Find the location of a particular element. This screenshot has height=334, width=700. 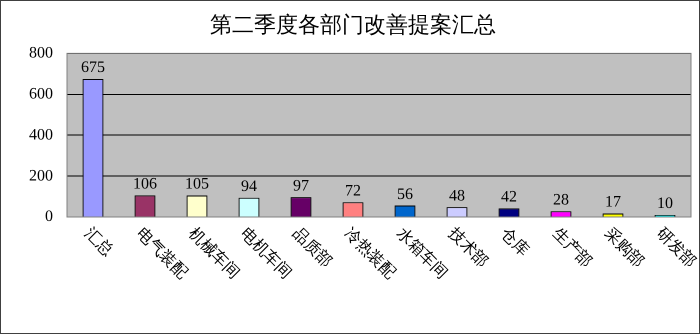

y-tick-label: 600 is located at coordinates (41, 94).